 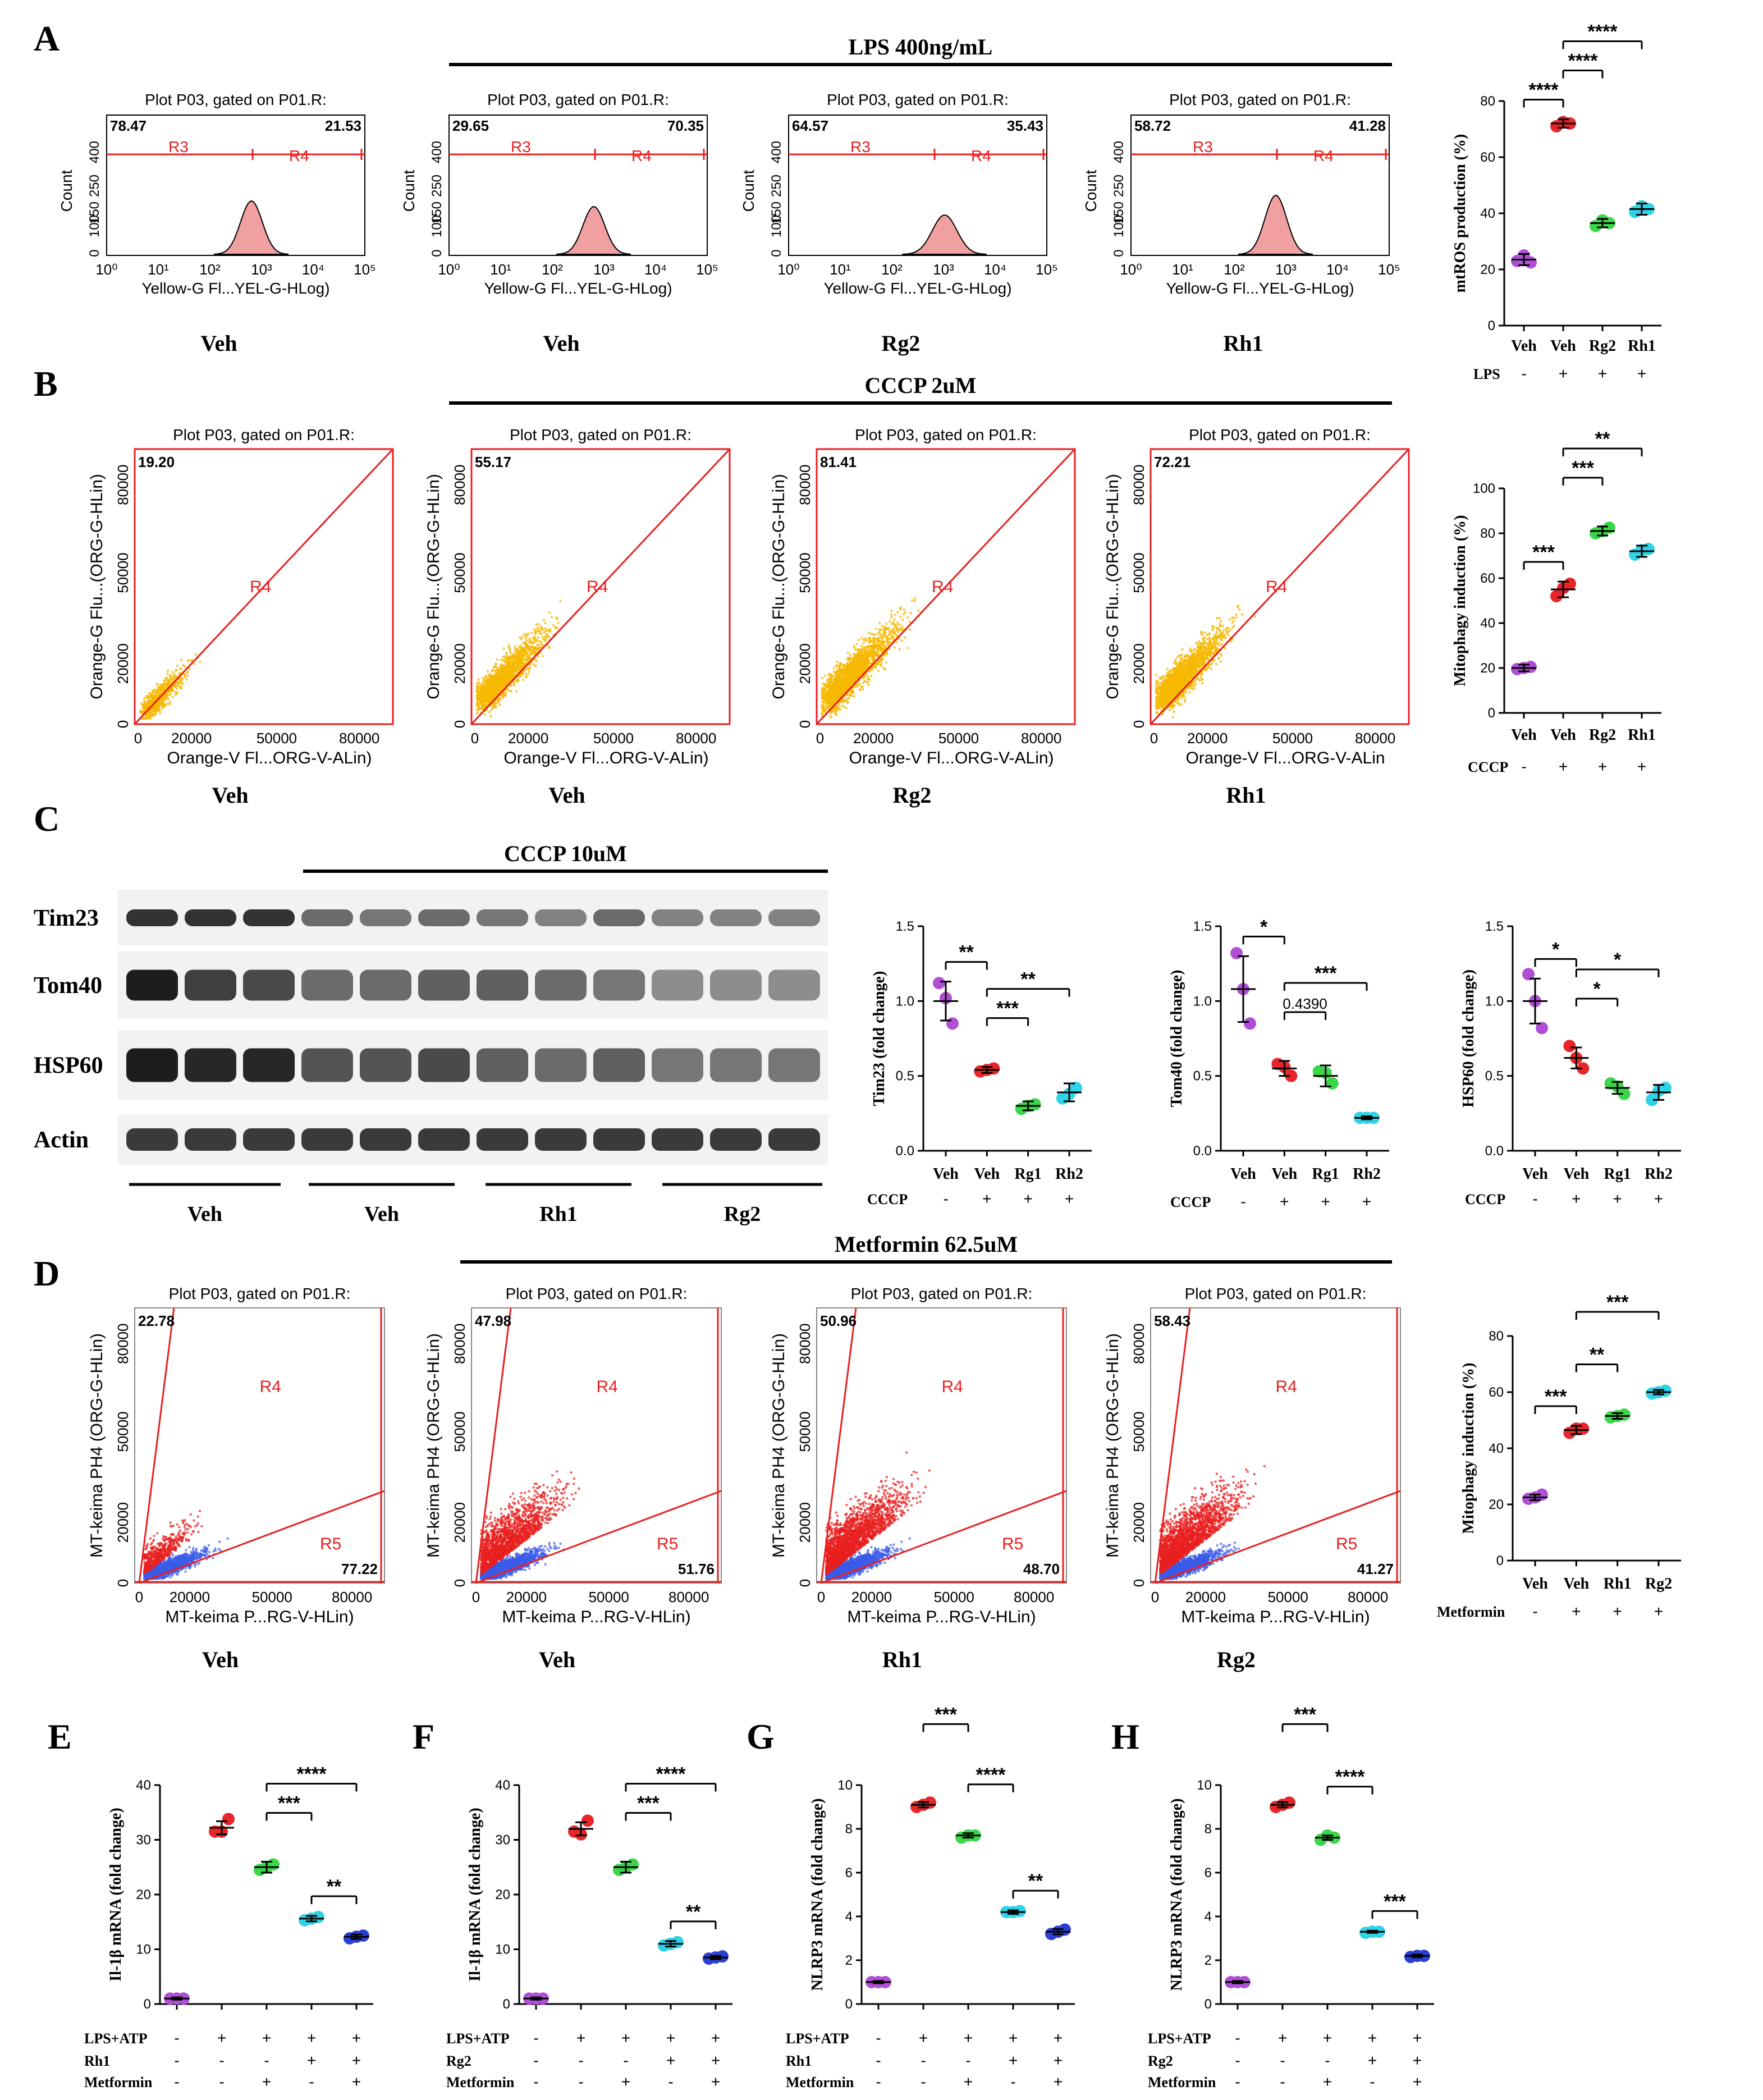 I want to click on y-tick: 0, so click(x=94, y=253).